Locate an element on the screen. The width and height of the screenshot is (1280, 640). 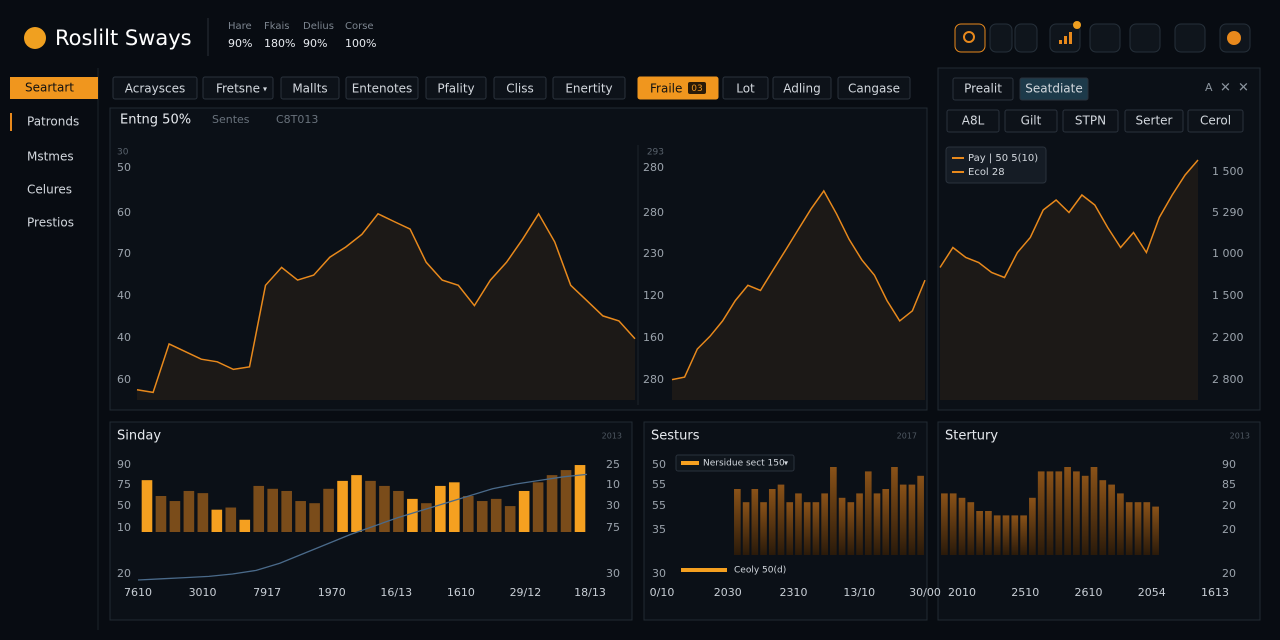
sidebar-item: Prestios is located at coordinates (50, 223).